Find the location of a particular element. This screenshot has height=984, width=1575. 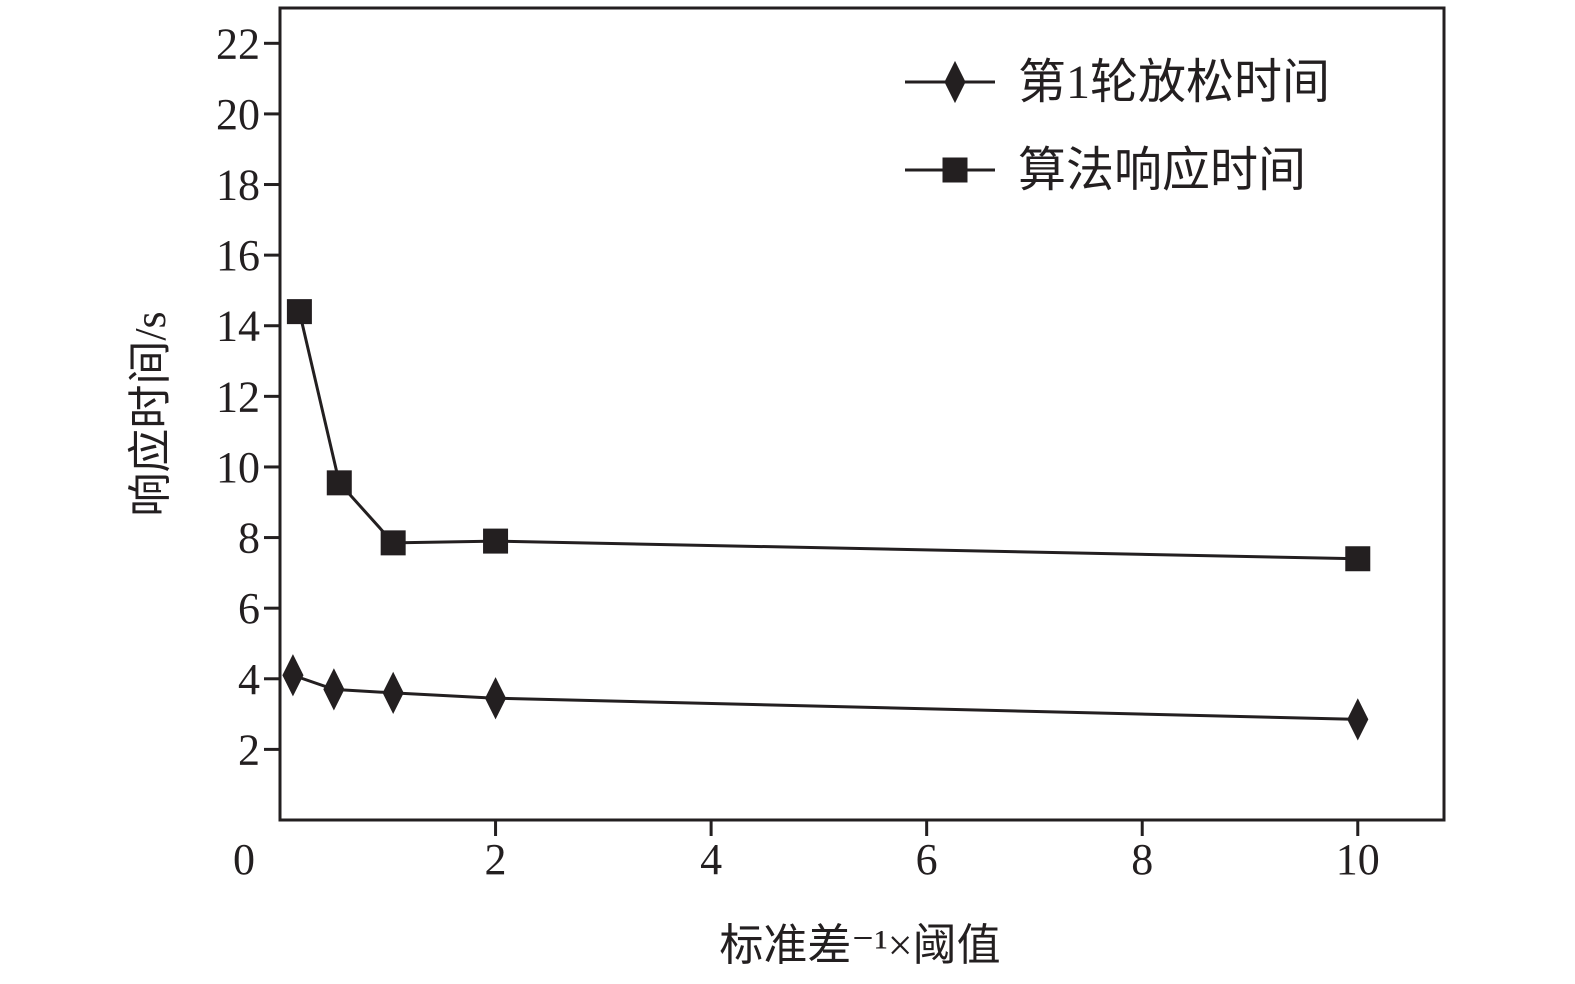

y-tick-label: 12 is located at coordinates (238, 396).